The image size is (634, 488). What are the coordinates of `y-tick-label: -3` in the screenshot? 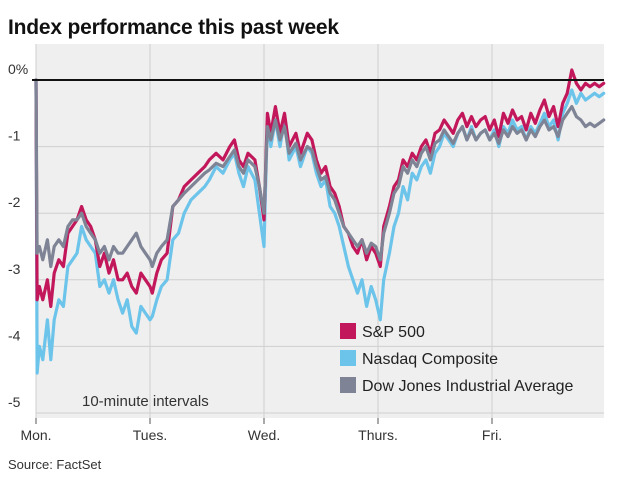 It's located at (14, 269).